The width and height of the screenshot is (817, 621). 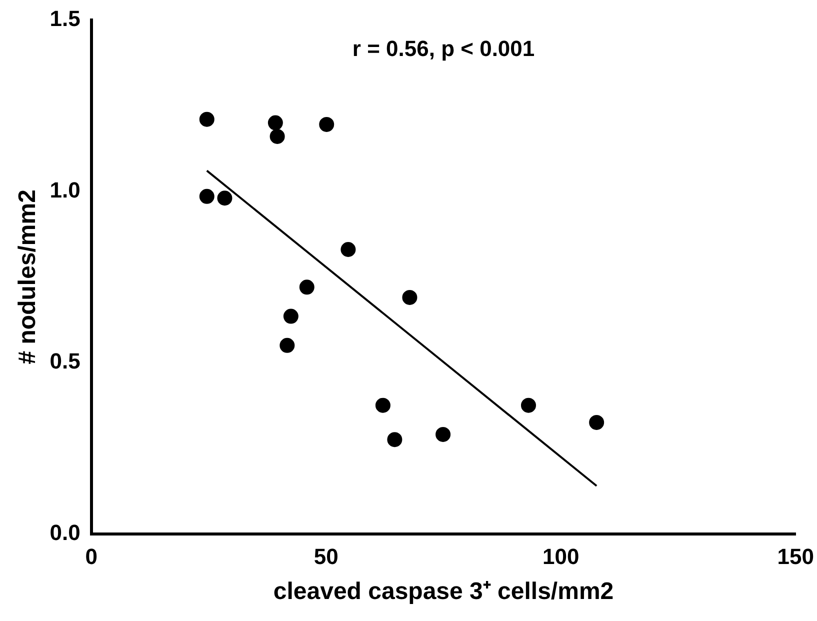 I want to click on x-axis-title: cleaved caspase 3⁺ cells/mm2, so click(x=443, y=592).